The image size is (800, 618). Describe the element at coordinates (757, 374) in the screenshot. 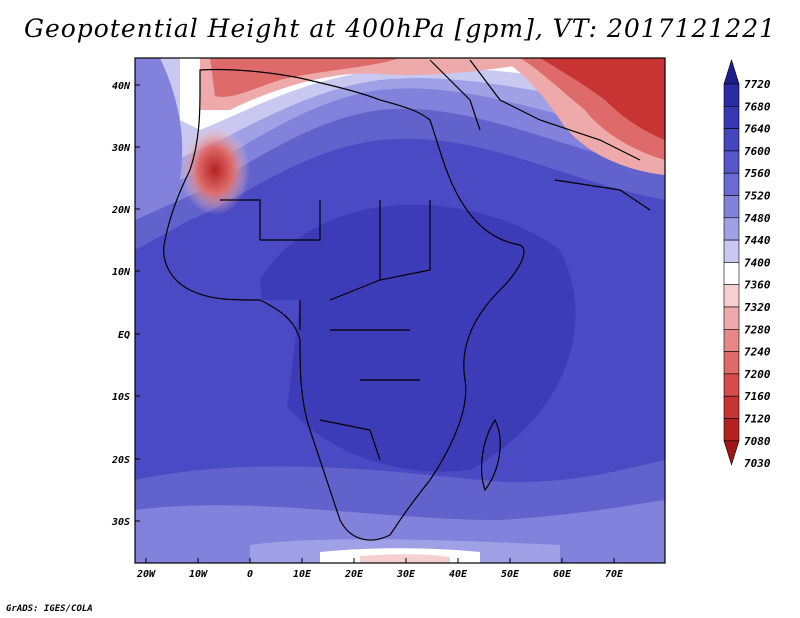

I see `colorbar-label: 7200` at that location.